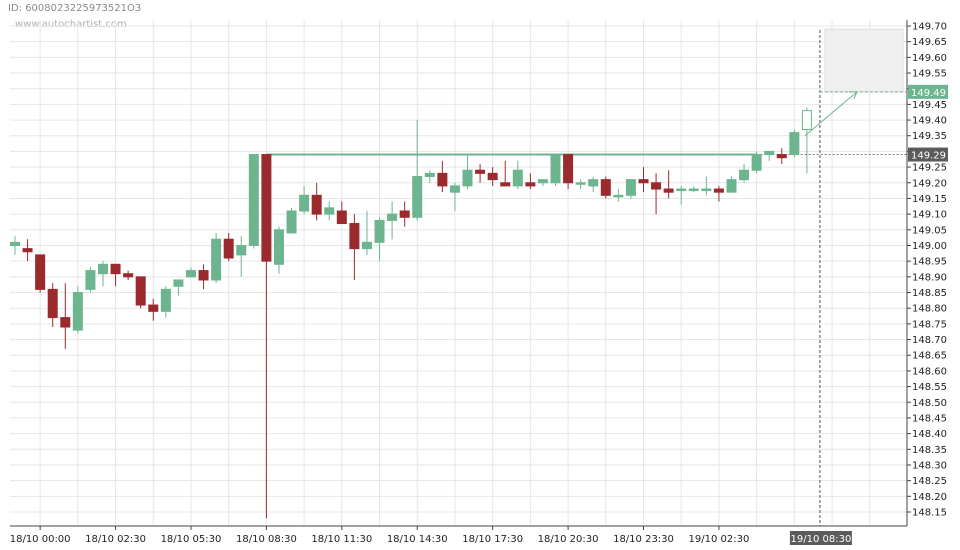  I want to click on x-tick-label: 18/10 08:30, so click(266, 539).